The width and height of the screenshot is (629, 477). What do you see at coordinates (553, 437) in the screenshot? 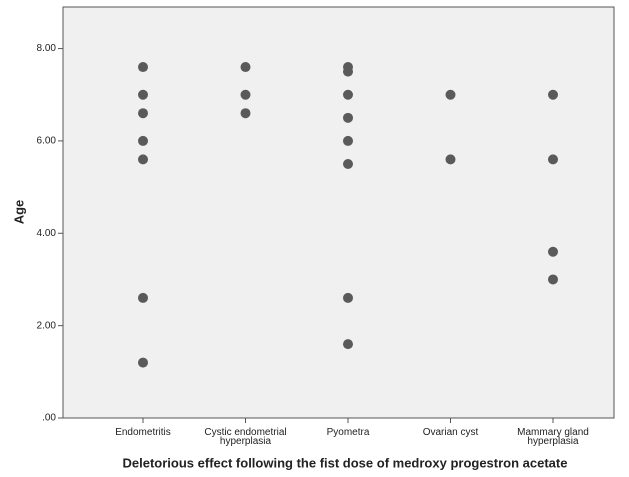
I see `x-tick-label: Mammary gland hyperplasia` at bounding box center [553, 437].